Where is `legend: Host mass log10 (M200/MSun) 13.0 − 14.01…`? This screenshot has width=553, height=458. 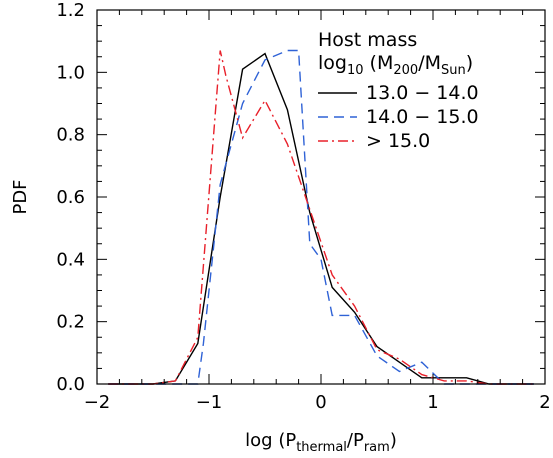 legend: Host mass log10 (M200/MSun) 13.0 − 14.01… is located at coordinates (398, 90).